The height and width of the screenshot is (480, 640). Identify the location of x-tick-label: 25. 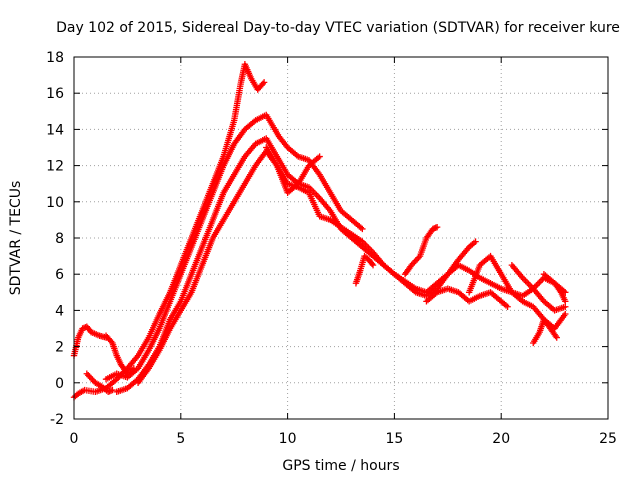
(608, 439).